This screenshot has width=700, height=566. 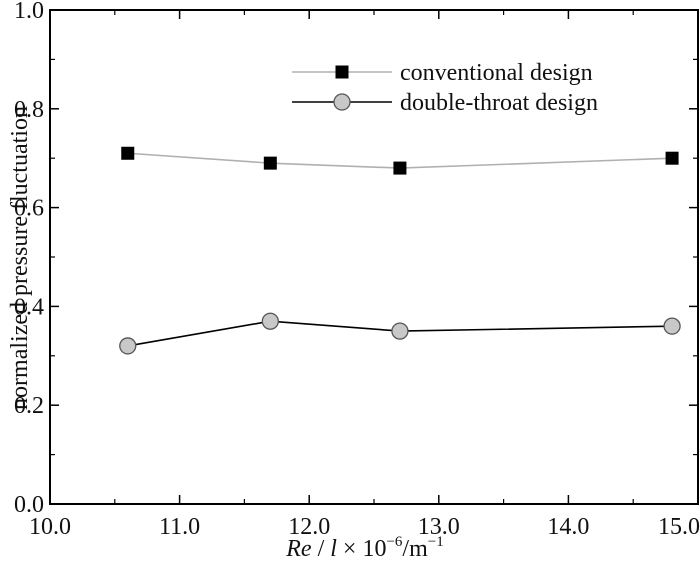 What do you see at coordinates (20, 258) in the screenshot?
I see `y-axis-title: normalized pressure fluctuation` at bounding box center [20, 258].